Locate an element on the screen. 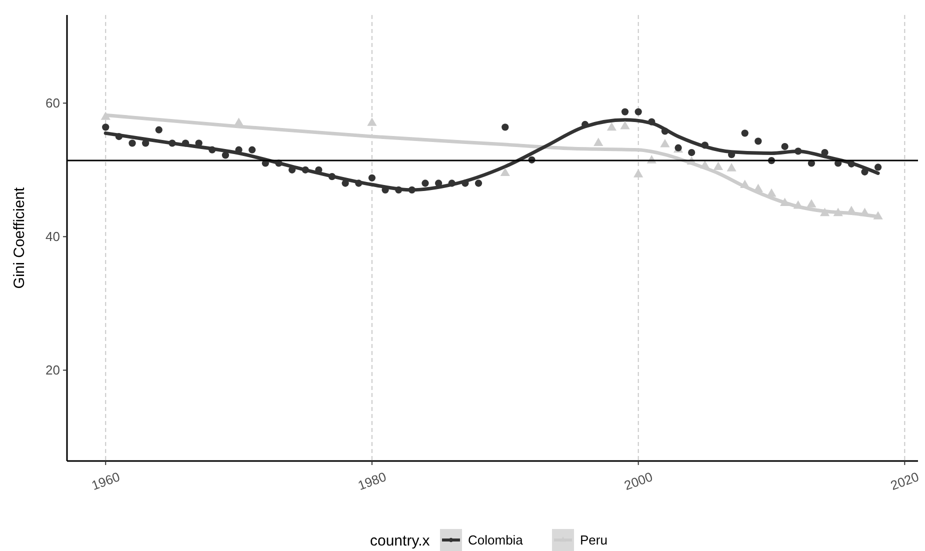 Image resolution: width=925 pixels, height=551 pixels. x-tick-label: 1960 is located at coordinates (105, 481).